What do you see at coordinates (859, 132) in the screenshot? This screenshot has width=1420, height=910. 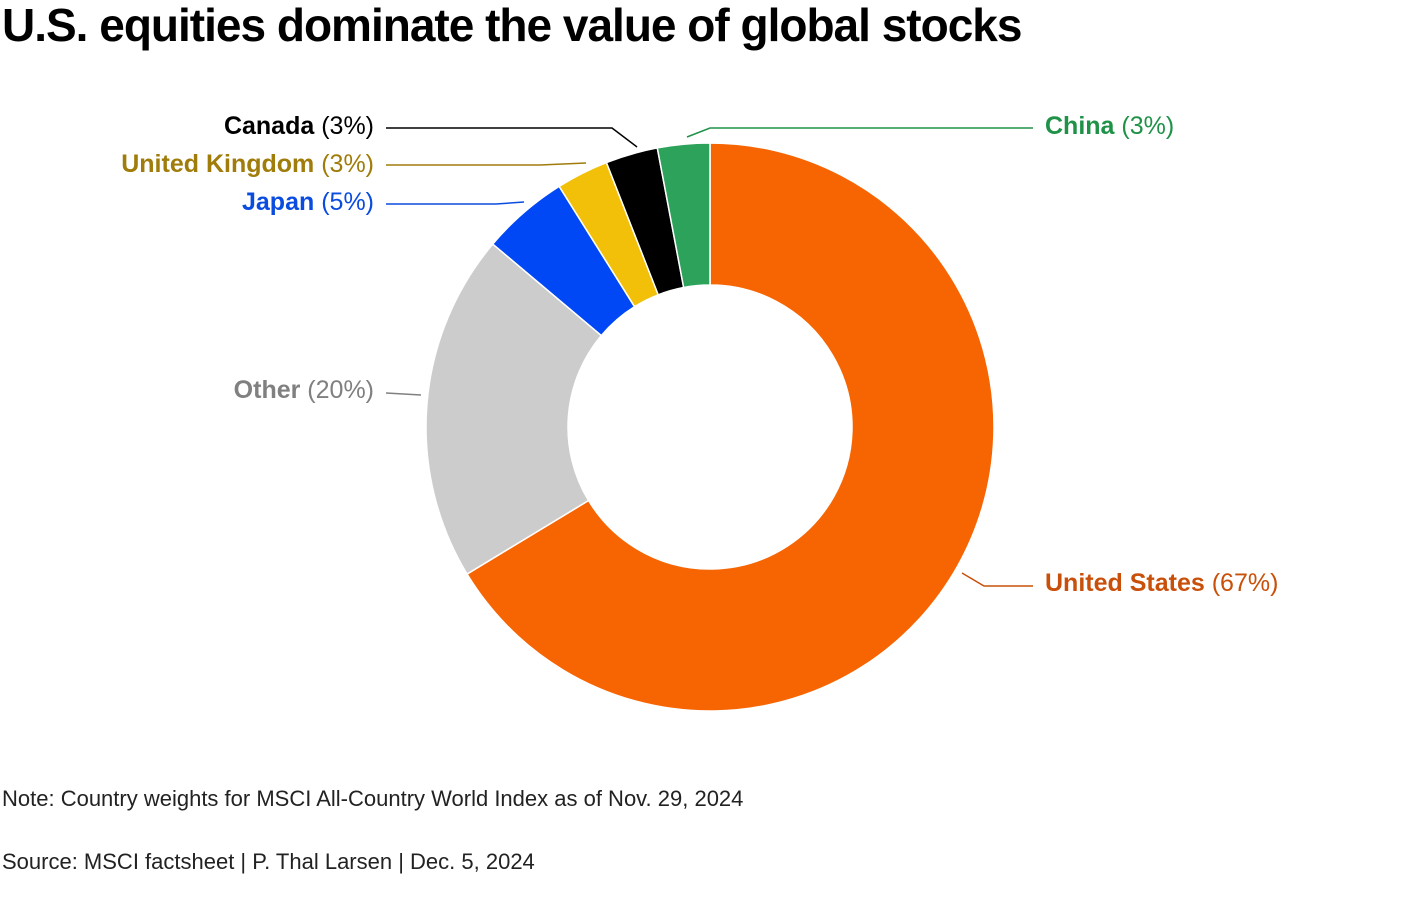 I see `leader-line-china` at bounding box center [859, 132].